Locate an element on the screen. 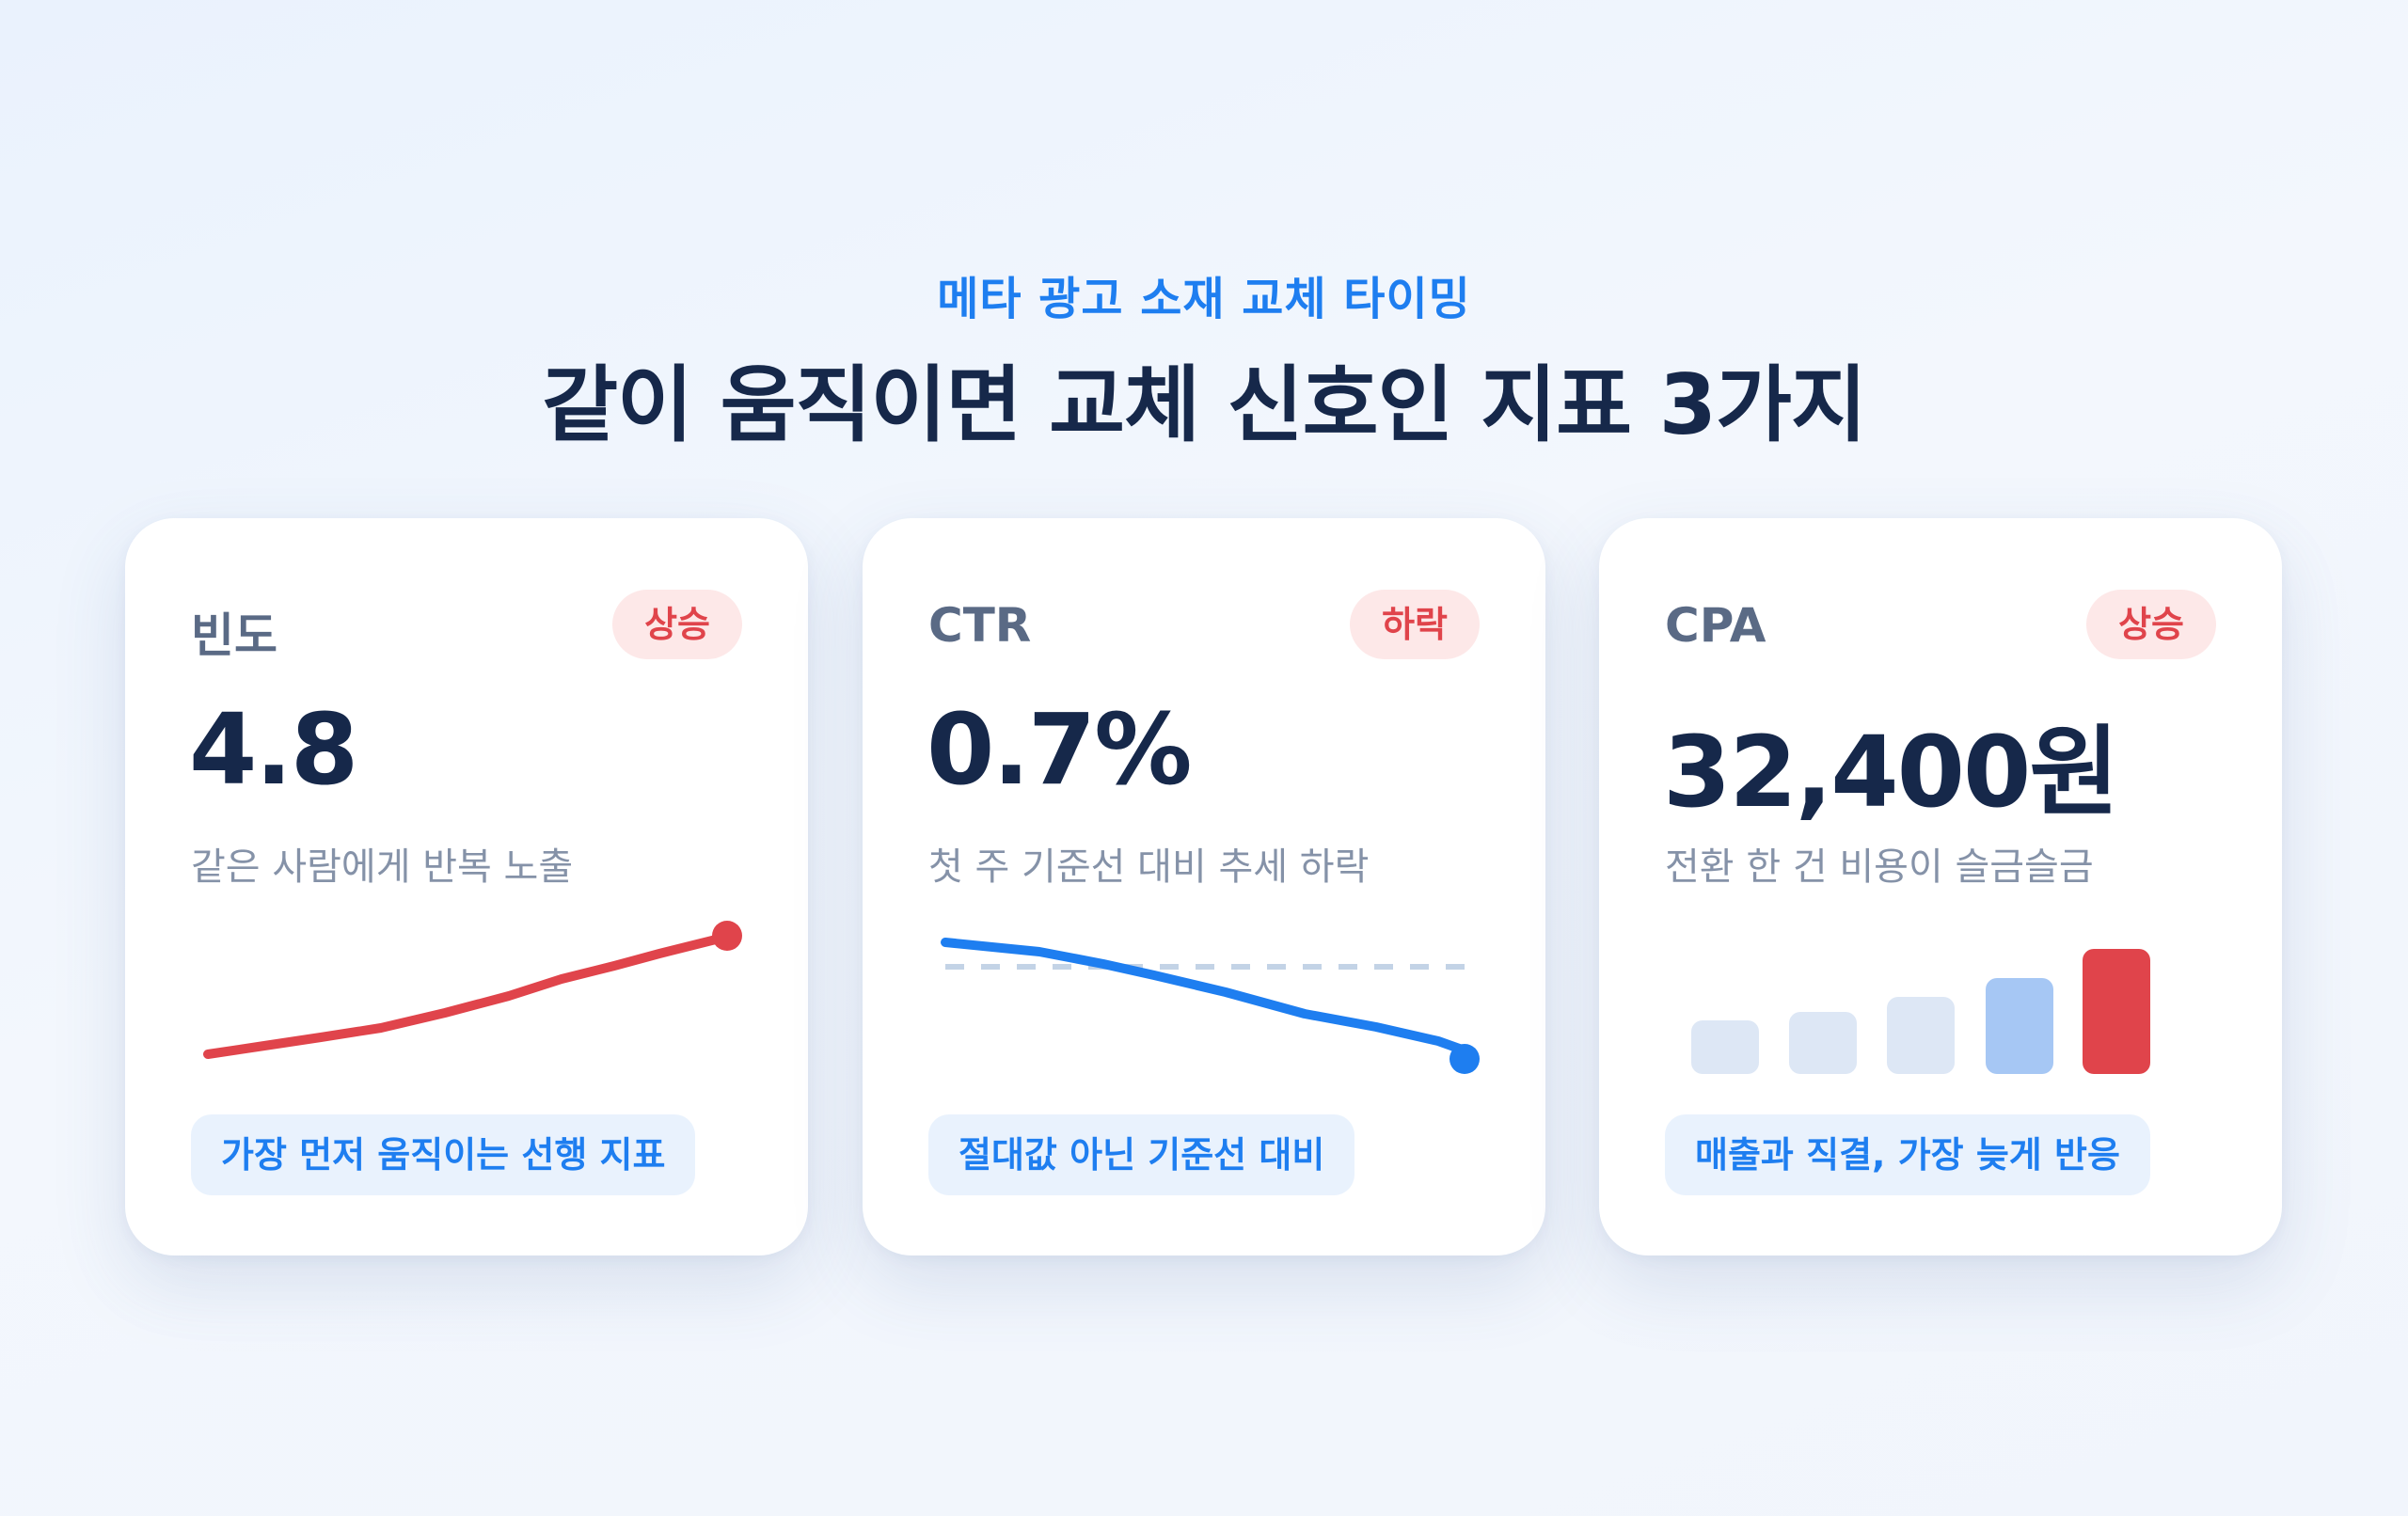  page-kicker: 메타 광고 소재 교체 타이밍 is located at coordinates (1204, 299).